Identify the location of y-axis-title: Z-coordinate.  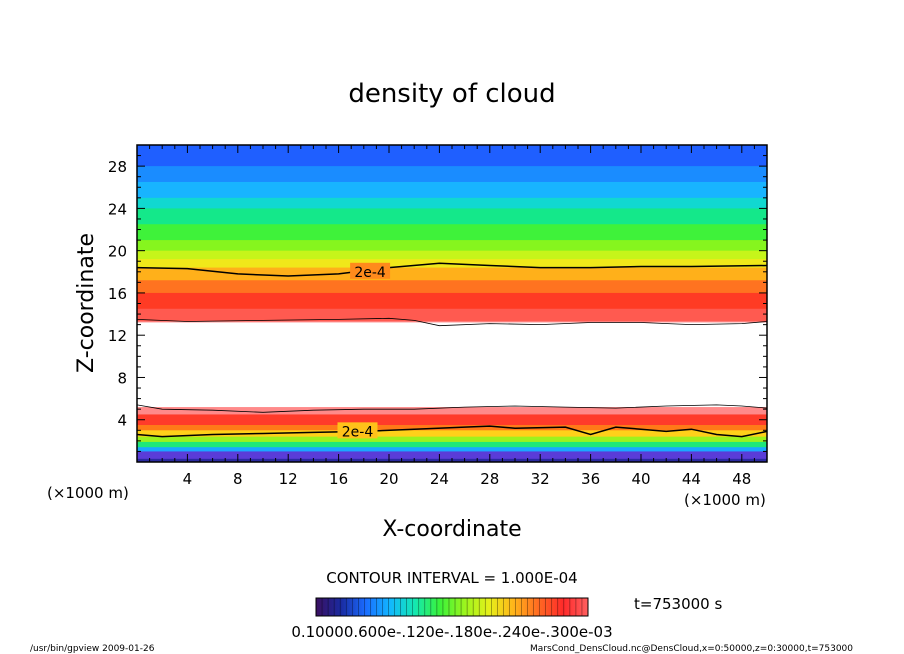
(86, 303).